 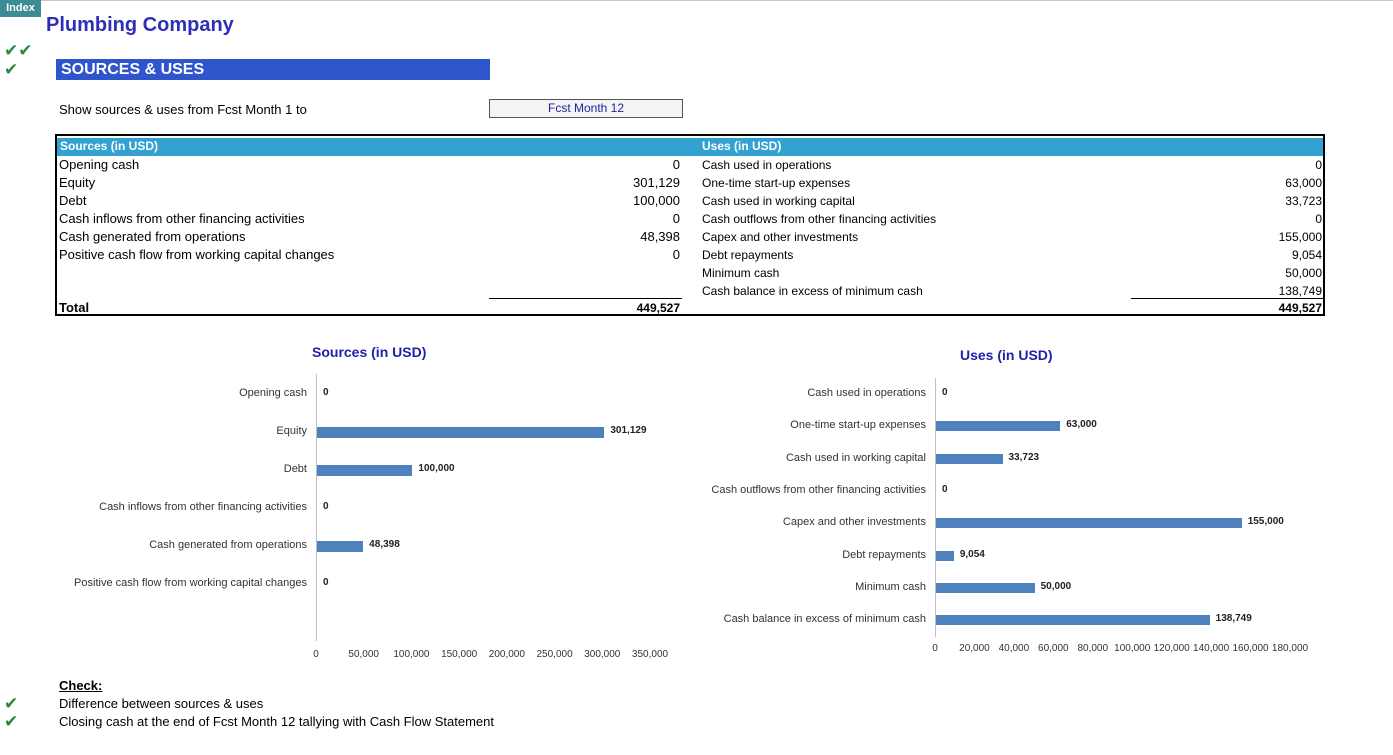 What do you see at coordinates (291, 431) in the screenshot?
I see `category-label: Equity` at bounding box center [291, 431].